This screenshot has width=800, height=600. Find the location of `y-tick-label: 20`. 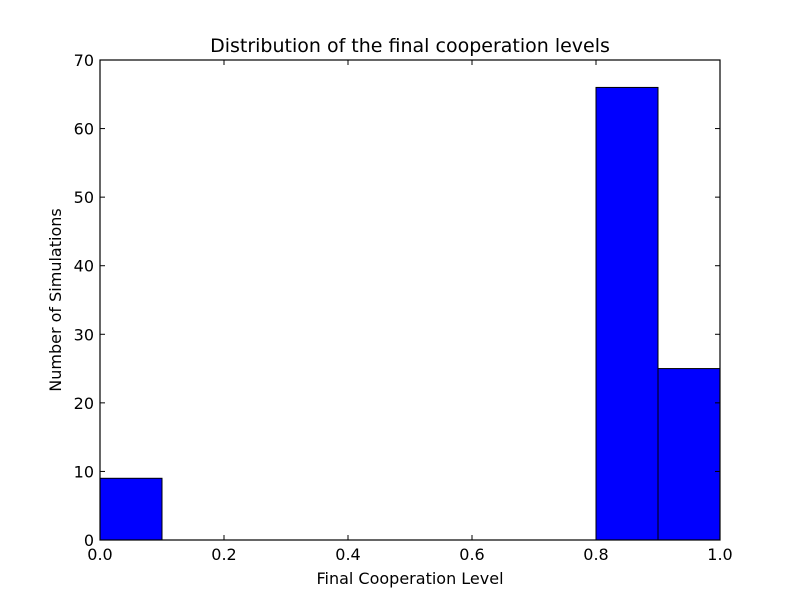

y-tick-label: 20 is located at coordinates (84, 403).